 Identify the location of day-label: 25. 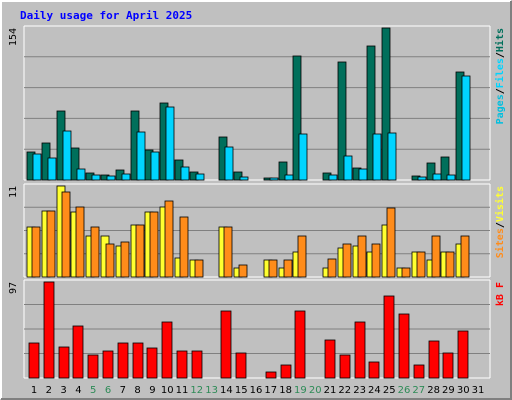
(389, 390).